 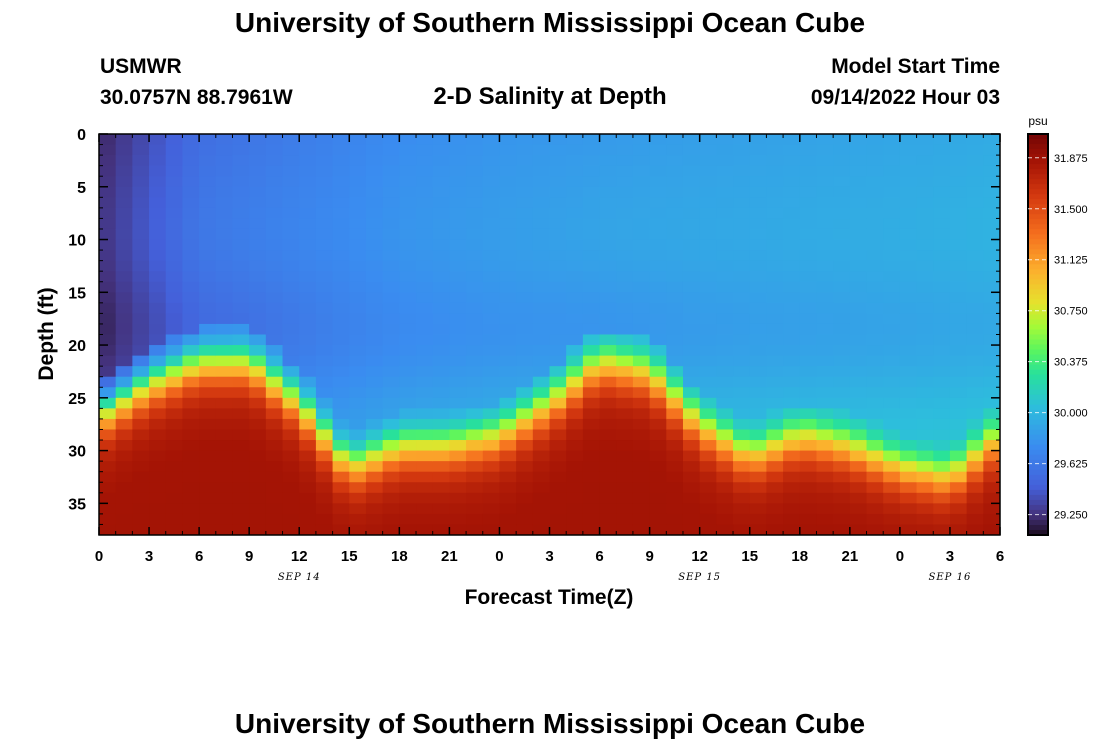 I want to click on x-tick-label: 9, so click(x=249, y=556).